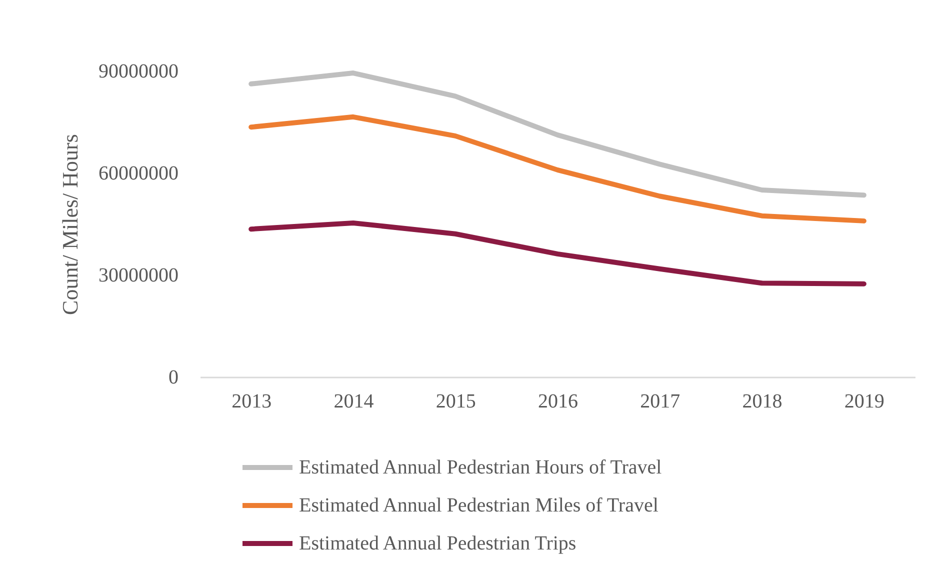 The height and width of the screenshot is (564, 935). What do you see at coordinates (479, 505) in the screenshot?
I see `legend-label: Estimated Annual Pedestrian Miles of Travel` at bounding box center [479, 505].